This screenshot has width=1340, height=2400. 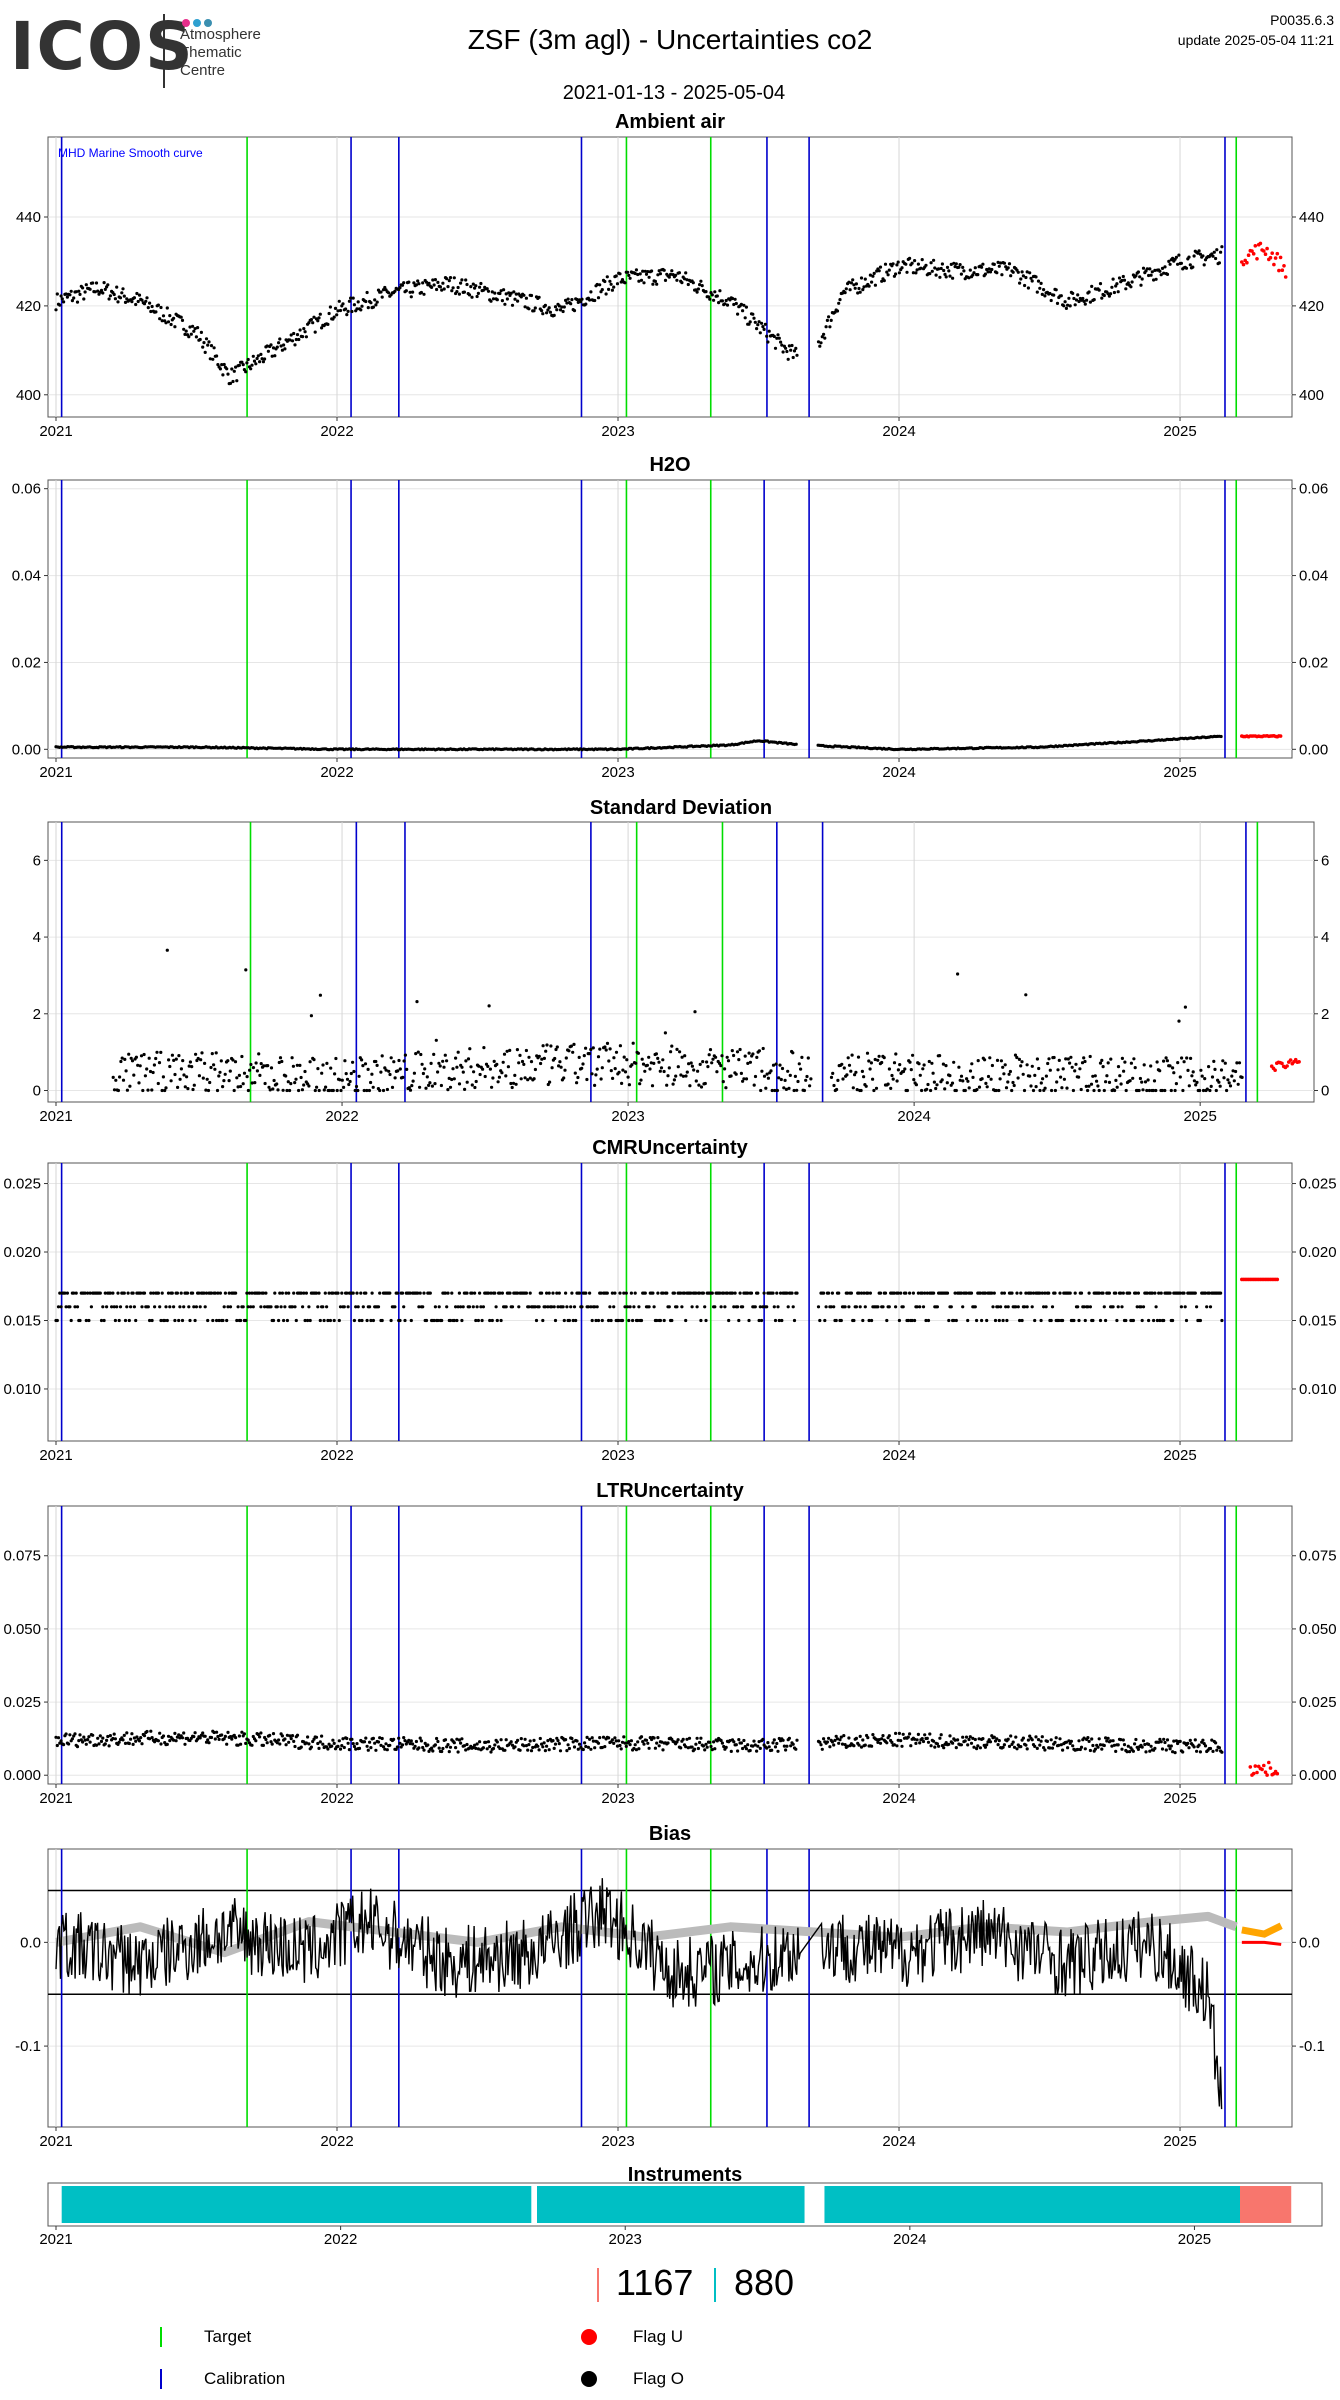 I want to click on flag-u-legend-swatch, so click(x=589, y=2337).